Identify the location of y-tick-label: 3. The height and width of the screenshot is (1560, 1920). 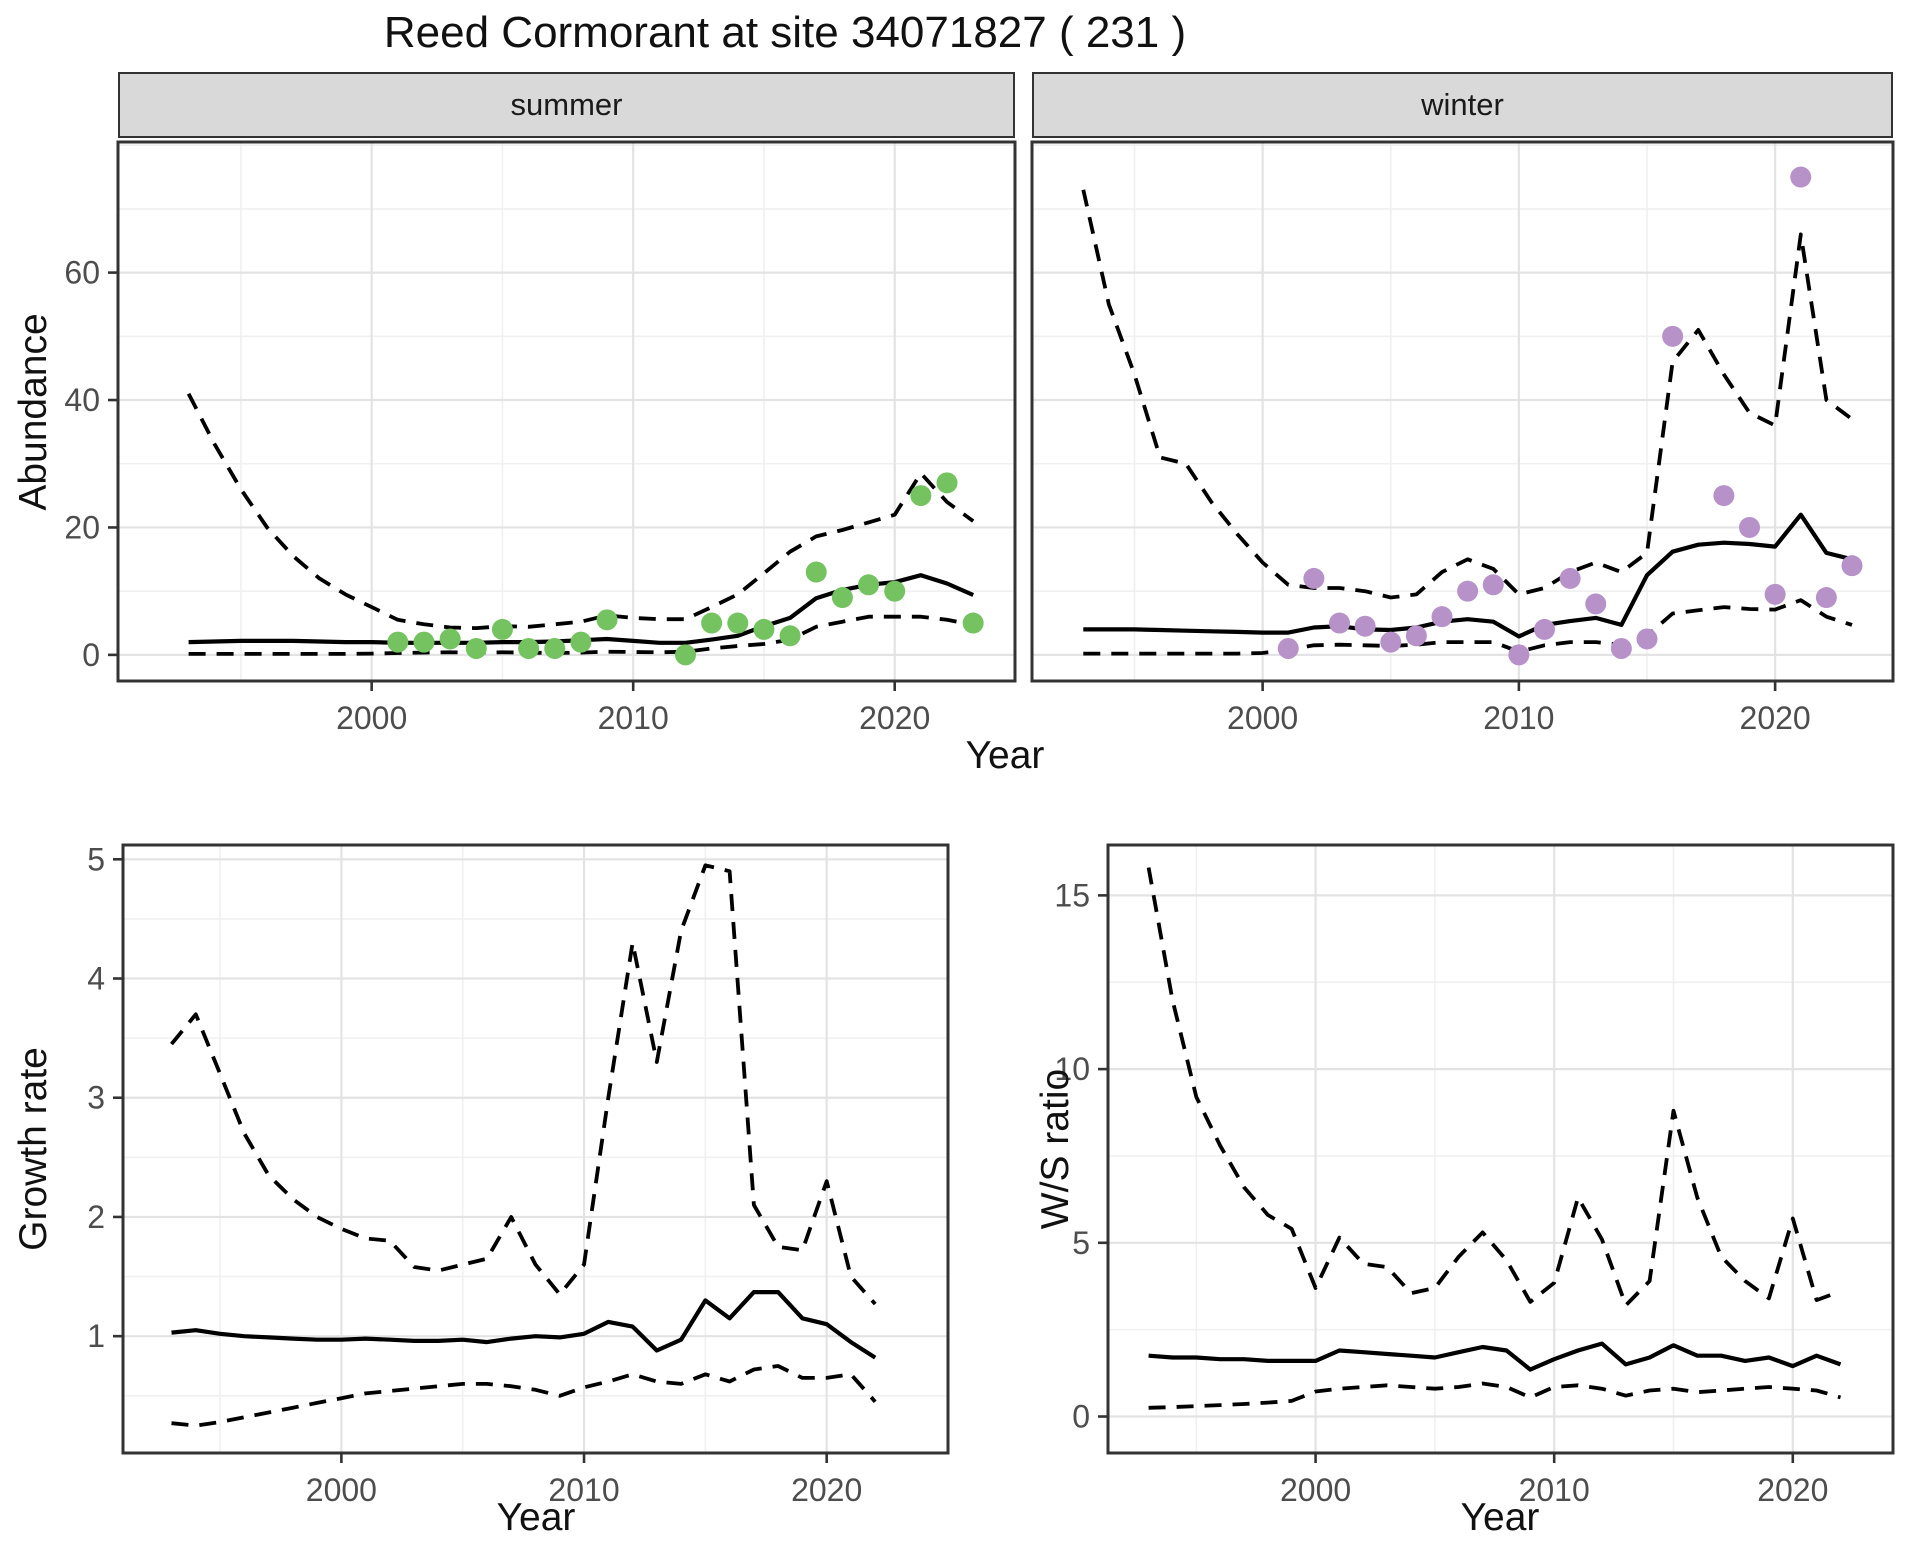
(96, 1098).